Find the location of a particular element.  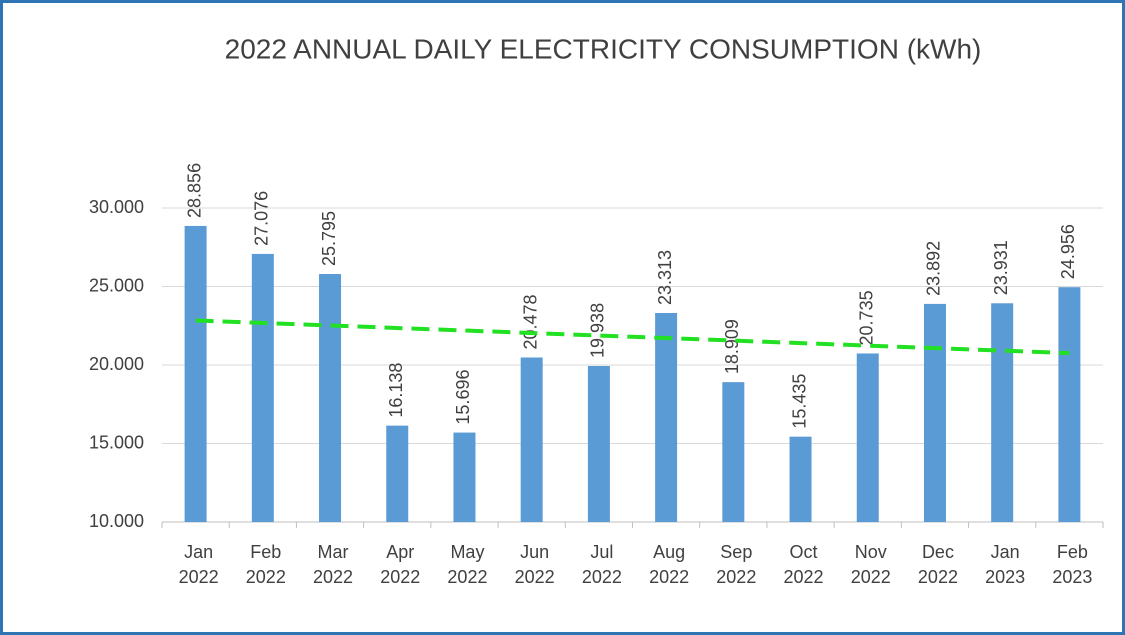

x-tick-label: Jul 2022 is located at coordinates (601, 564).